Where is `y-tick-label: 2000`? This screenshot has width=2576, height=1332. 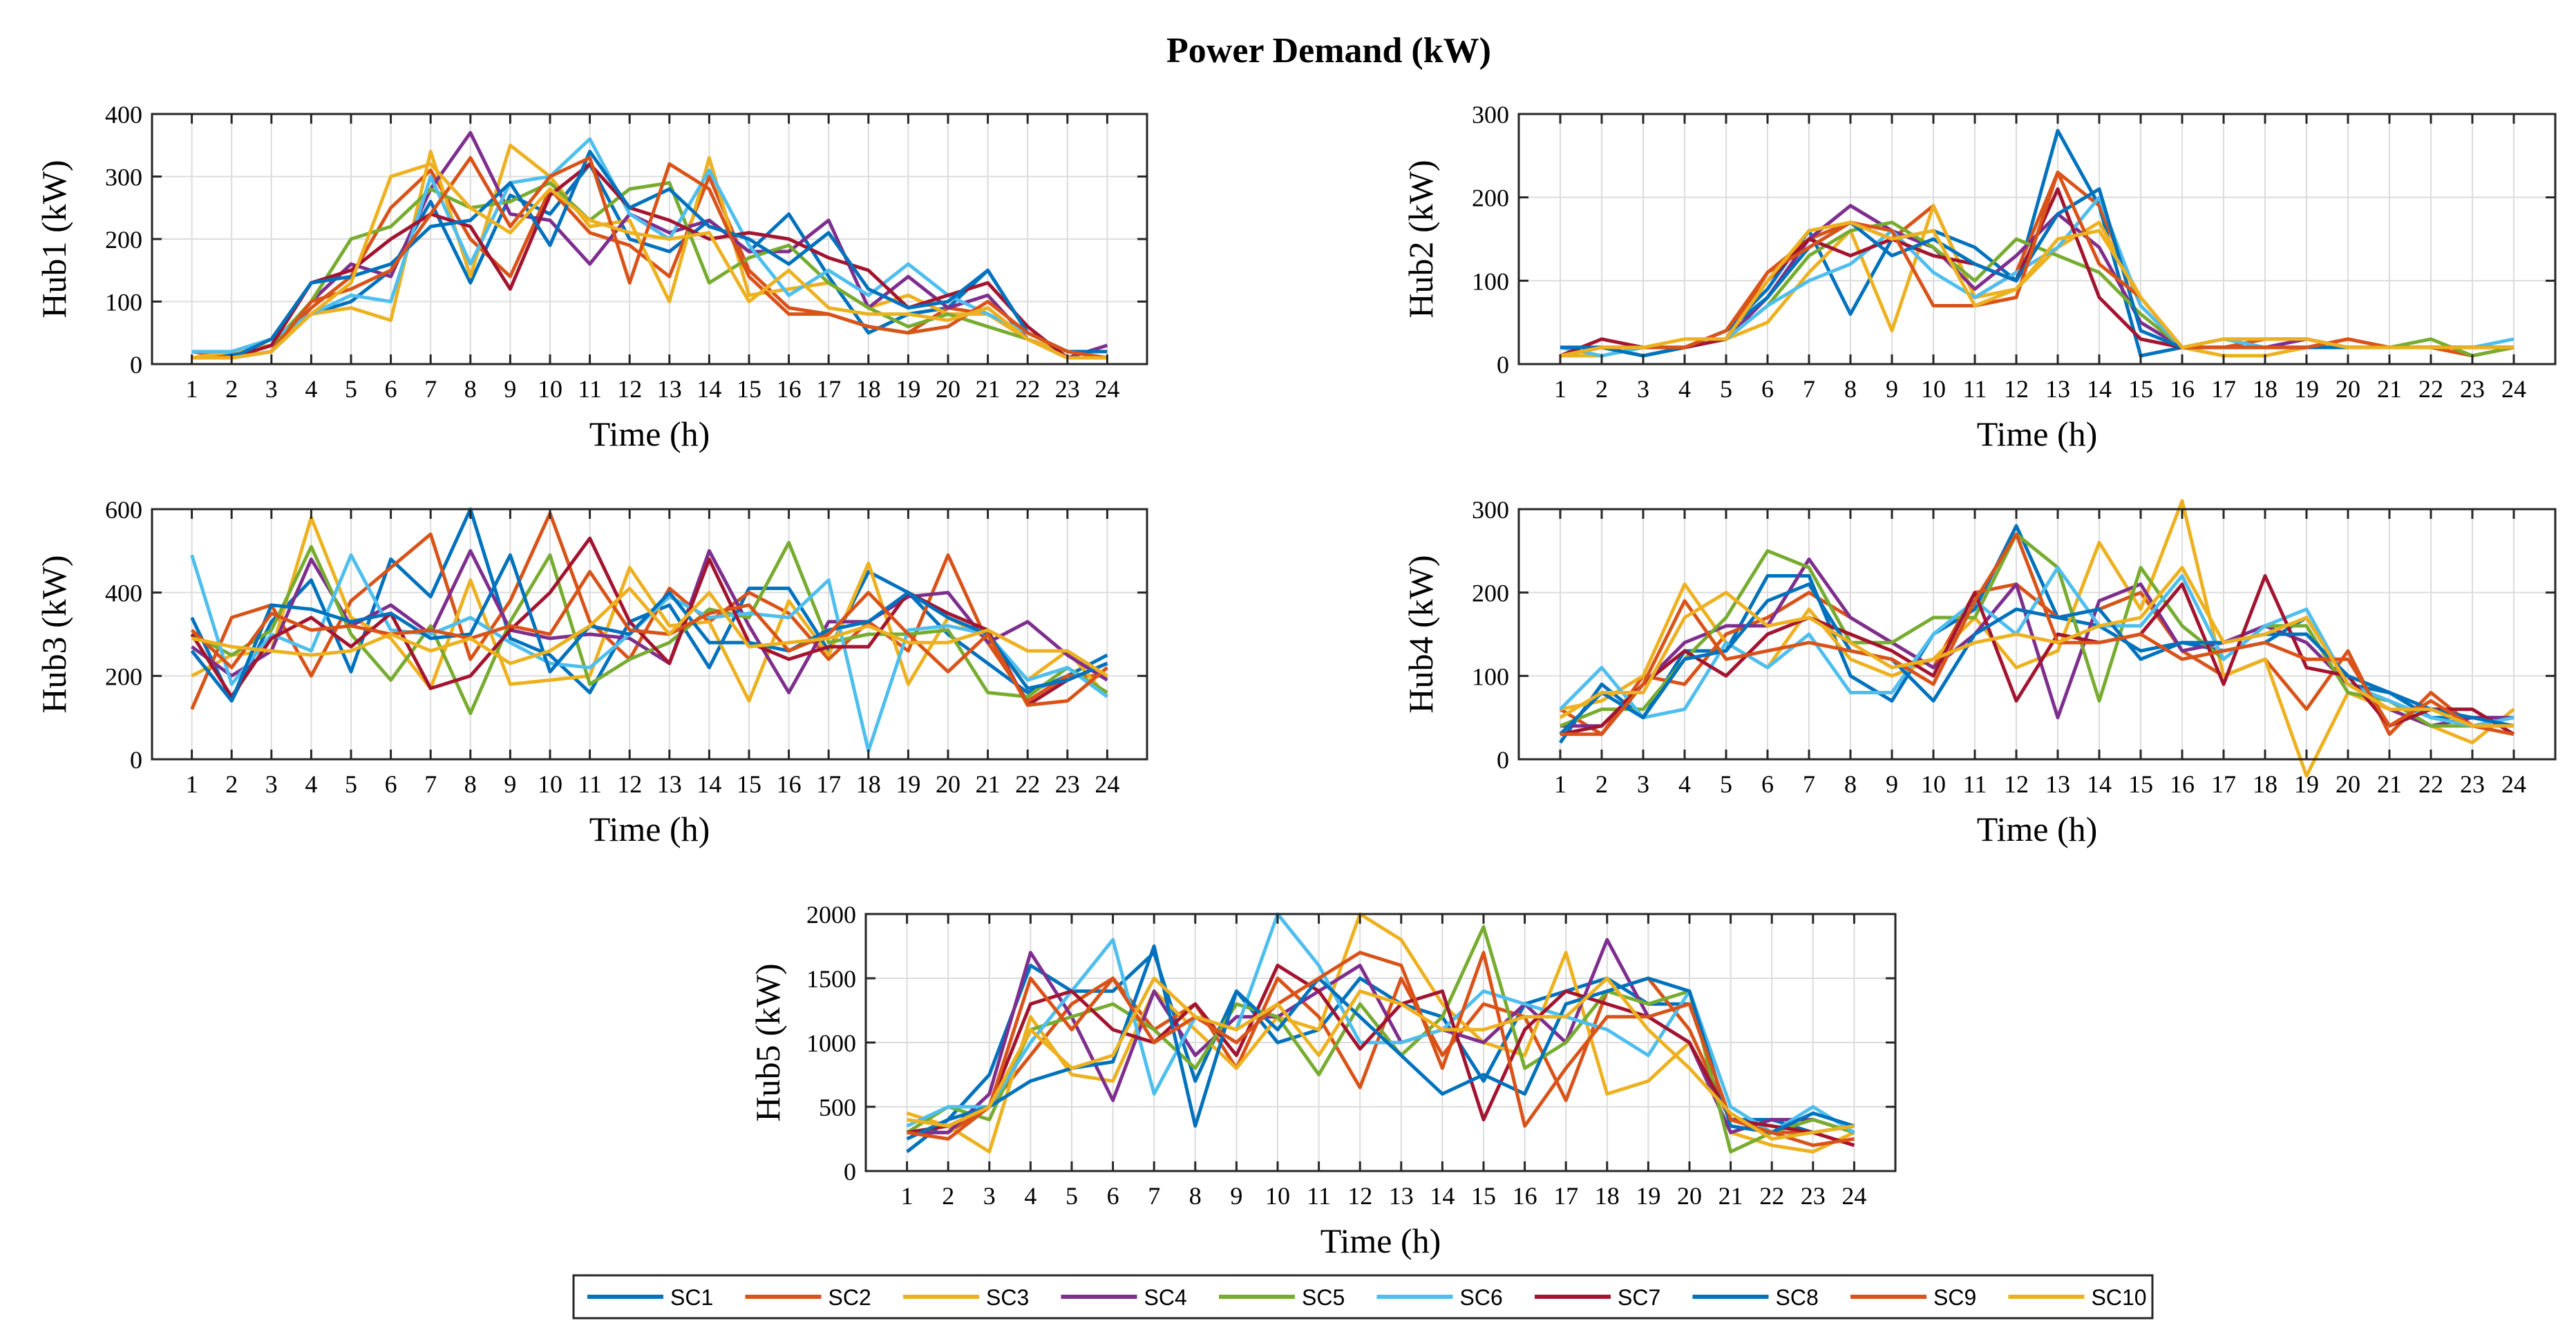 y-tick-label: 2000 is located at coordinates (831, 915).